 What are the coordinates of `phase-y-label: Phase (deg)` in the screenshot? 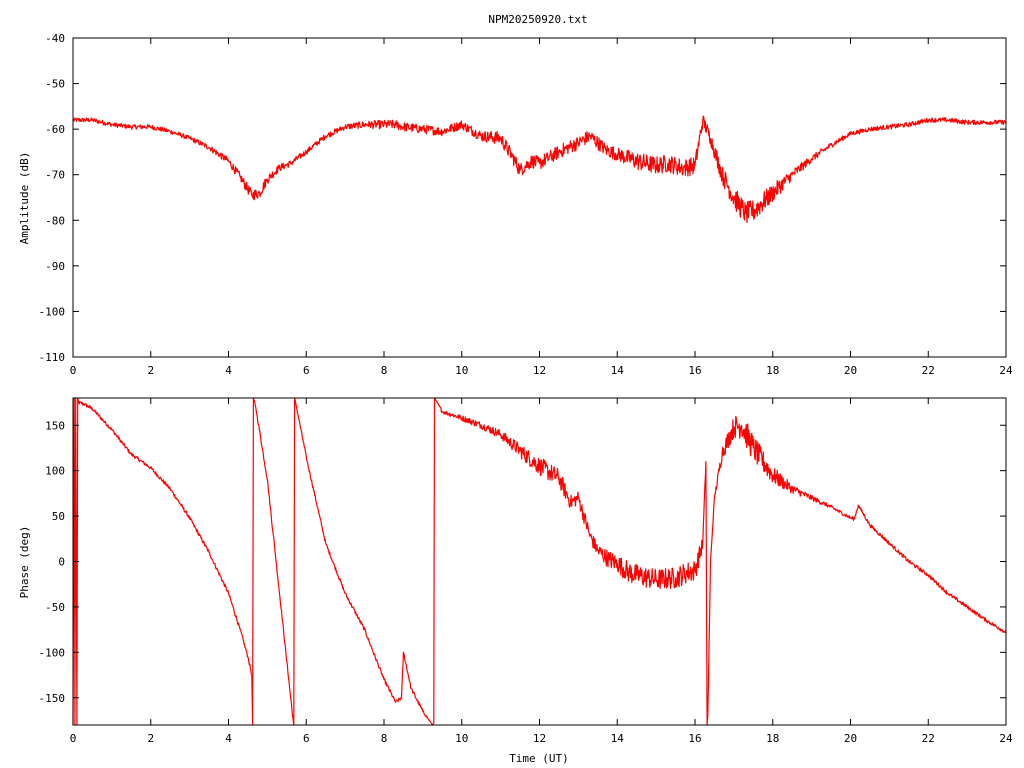 It's located at (24, 562).